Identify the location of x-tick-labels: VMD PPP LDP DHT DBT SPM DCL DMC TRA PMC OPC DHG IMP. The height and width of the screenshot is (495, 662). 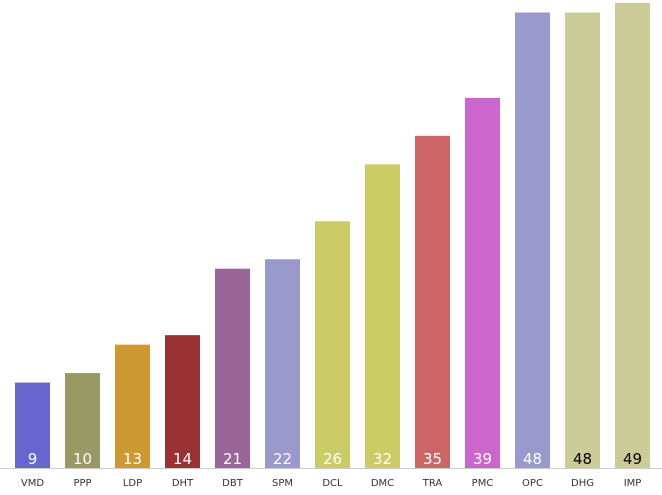
(331, 483).